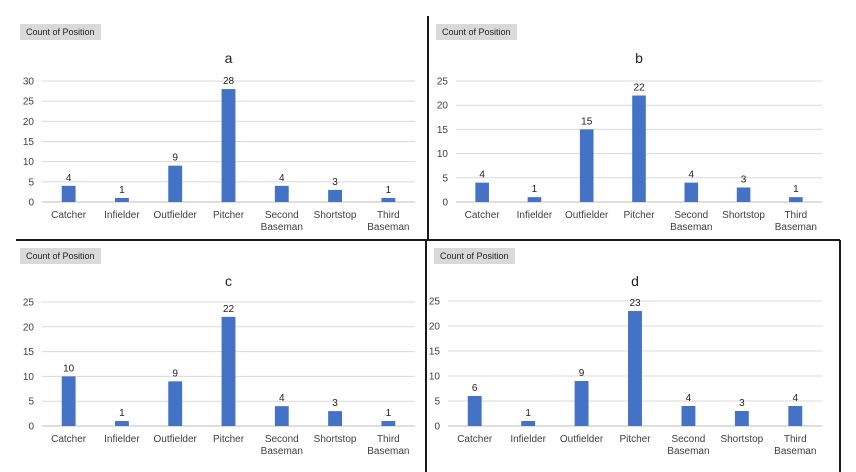  What do you see at coordinates (475, 388) in the screenshot?
I see `data-label: 6` at bounding box center [475, 388].